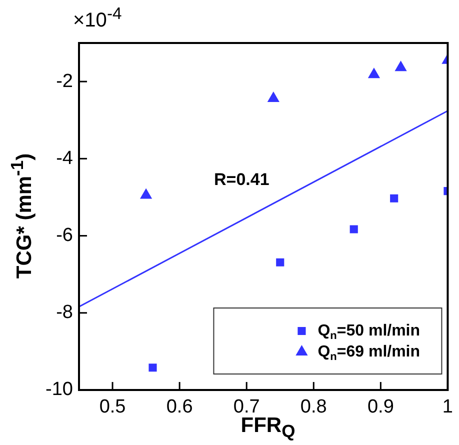 Image resolution: width=459 pixels, height=445 pixels. I want to click on y-tick-label: -6, so click(64, 235).